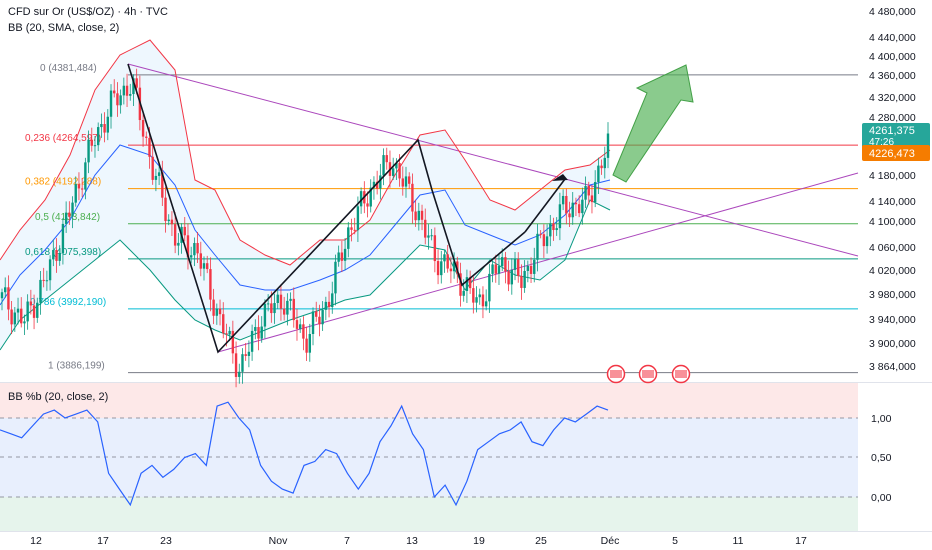 The height and width of the screenshot is (550, 932). I want to click on price-axis-label: 4 440,000, so click(892, 38).